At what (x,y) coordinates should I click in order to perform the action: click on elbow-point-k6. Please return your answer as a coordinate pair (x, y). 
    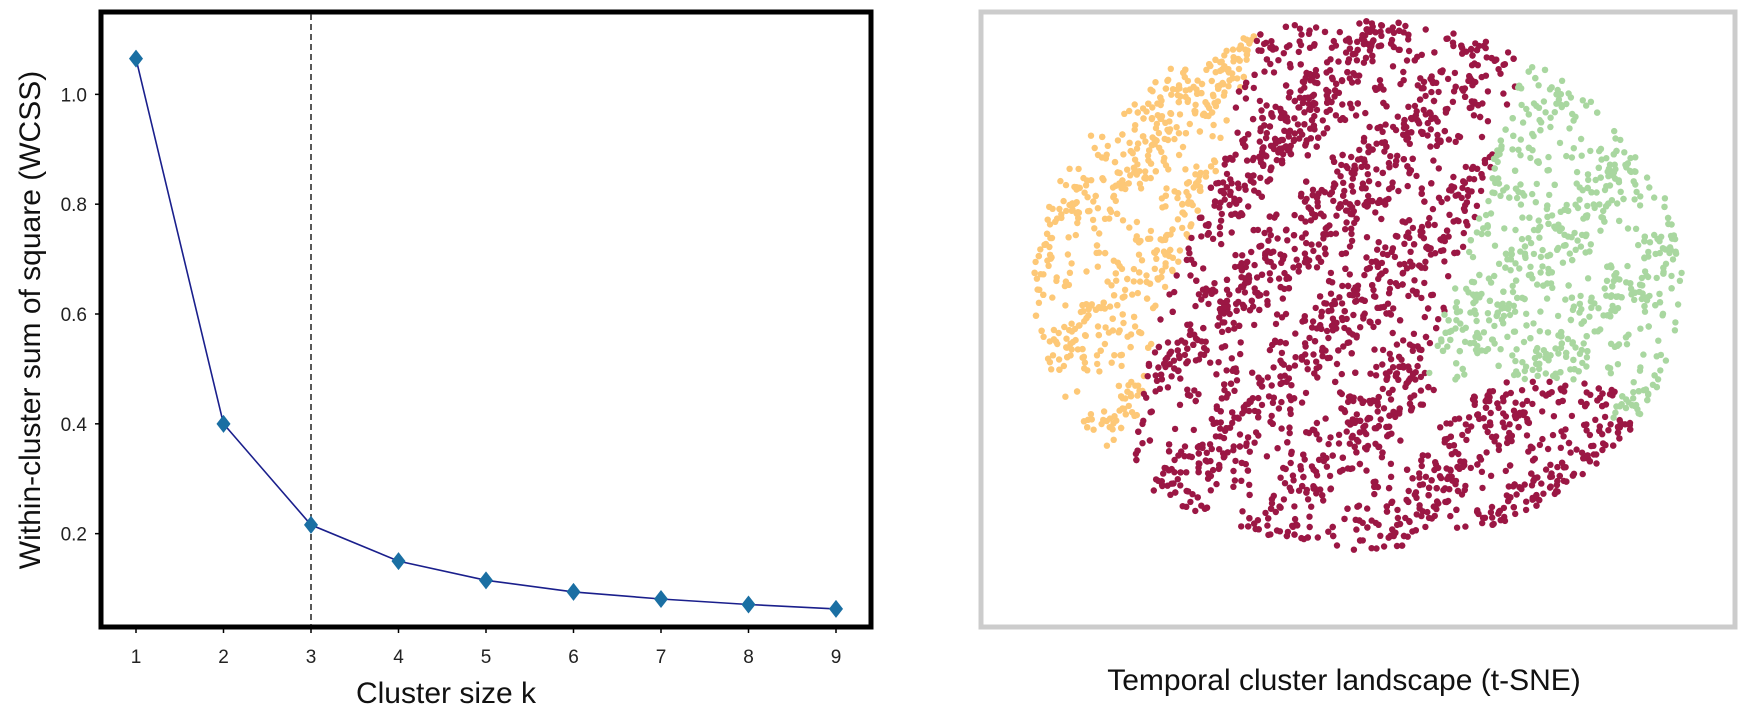
    Looking at the image, I should click on (573, 591).